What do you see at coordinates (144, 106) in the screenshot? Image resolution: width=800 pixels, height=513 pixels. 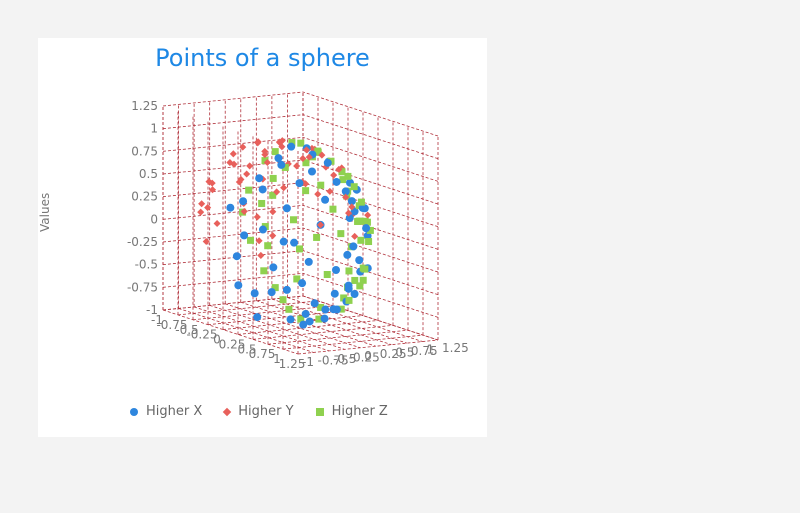 I see `y-tick-label: 1.25` at bounding box center [144, 106].